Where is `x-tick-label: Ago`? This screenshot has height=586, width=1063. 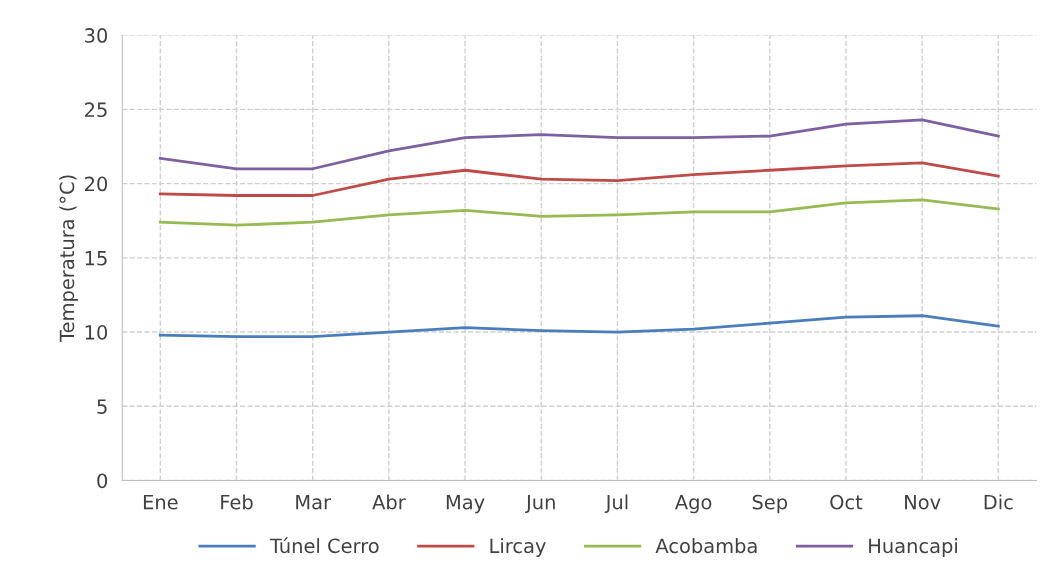
x-tick-label: Ago is located at coordinates (693, 504).